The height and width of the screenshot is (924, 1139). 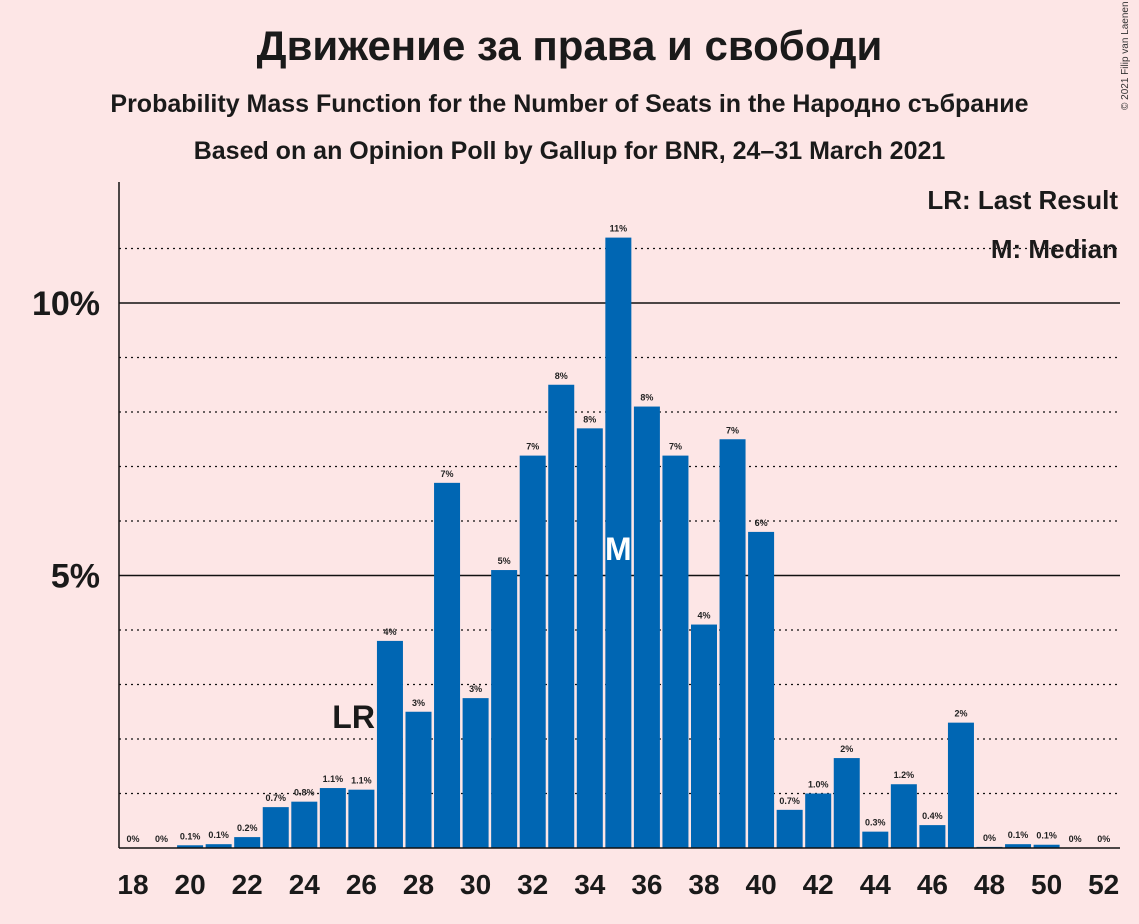 I want to click on value-label-seats-51: 0%, so click(x=1075, y=839).